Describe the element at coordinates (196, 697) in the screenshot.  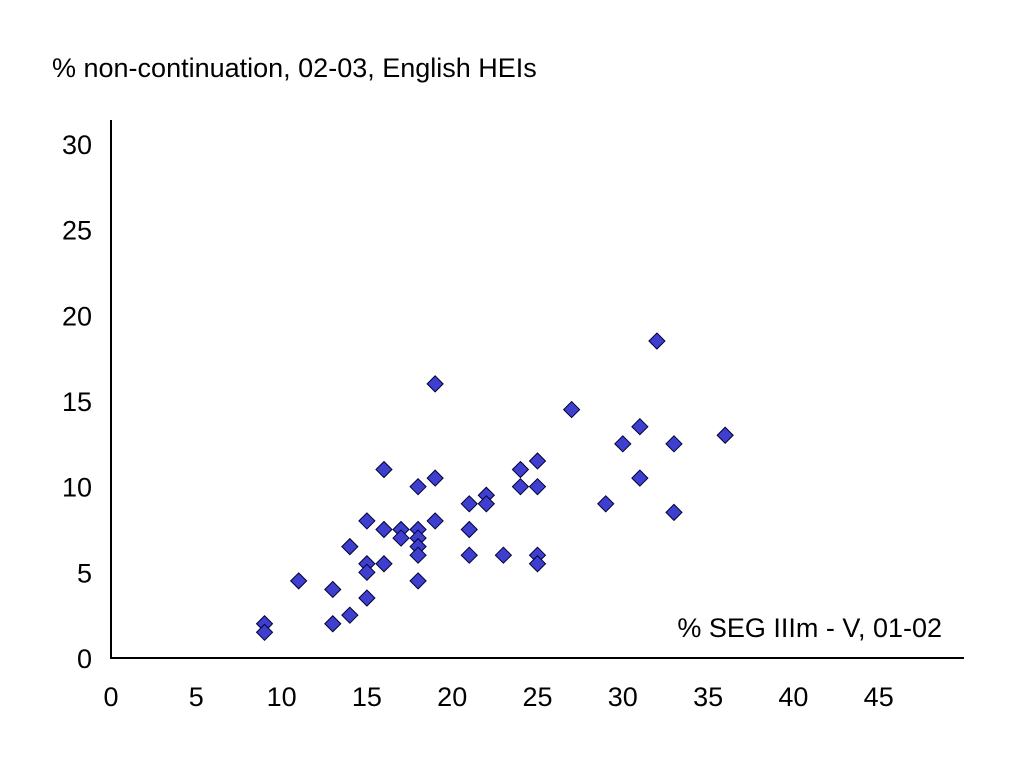
I see `x-tick-label: 5` at that location.